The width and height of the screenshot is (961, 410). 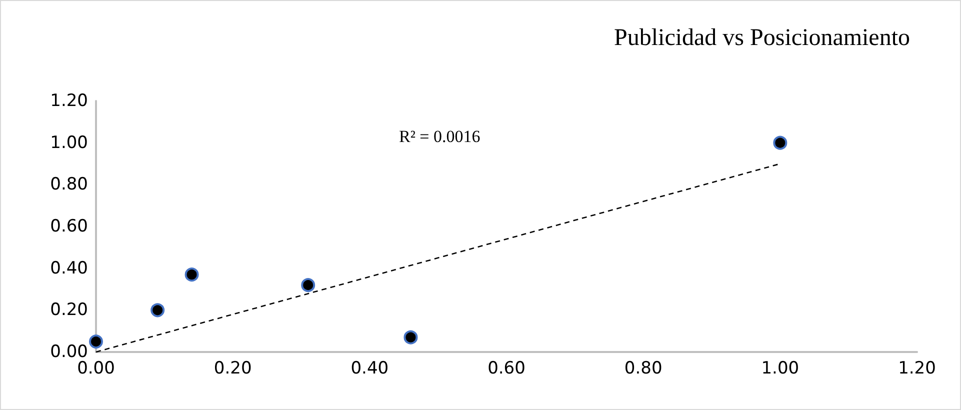 What do you see at coordinates (643, 368) in the screenshot?
I see `x-tick-label: 0.80` at bounding box center [643, 368].